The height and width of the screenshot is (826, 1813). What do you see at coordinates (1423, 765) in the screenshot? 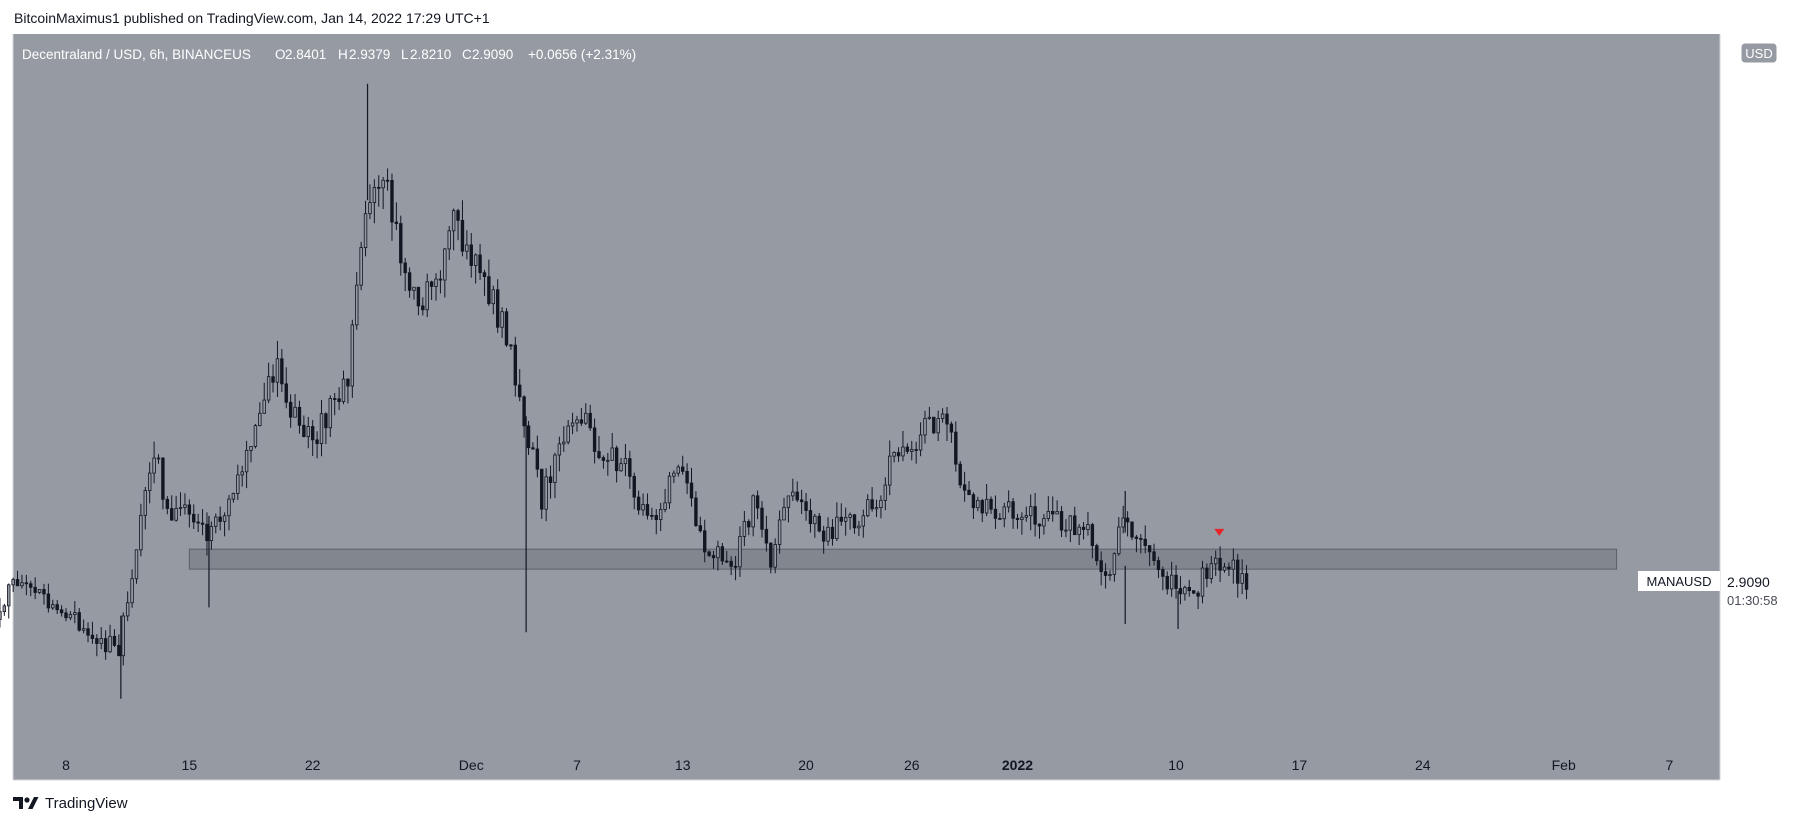
I see `x-tick-label: 24` at bounding box center [1423, 765].